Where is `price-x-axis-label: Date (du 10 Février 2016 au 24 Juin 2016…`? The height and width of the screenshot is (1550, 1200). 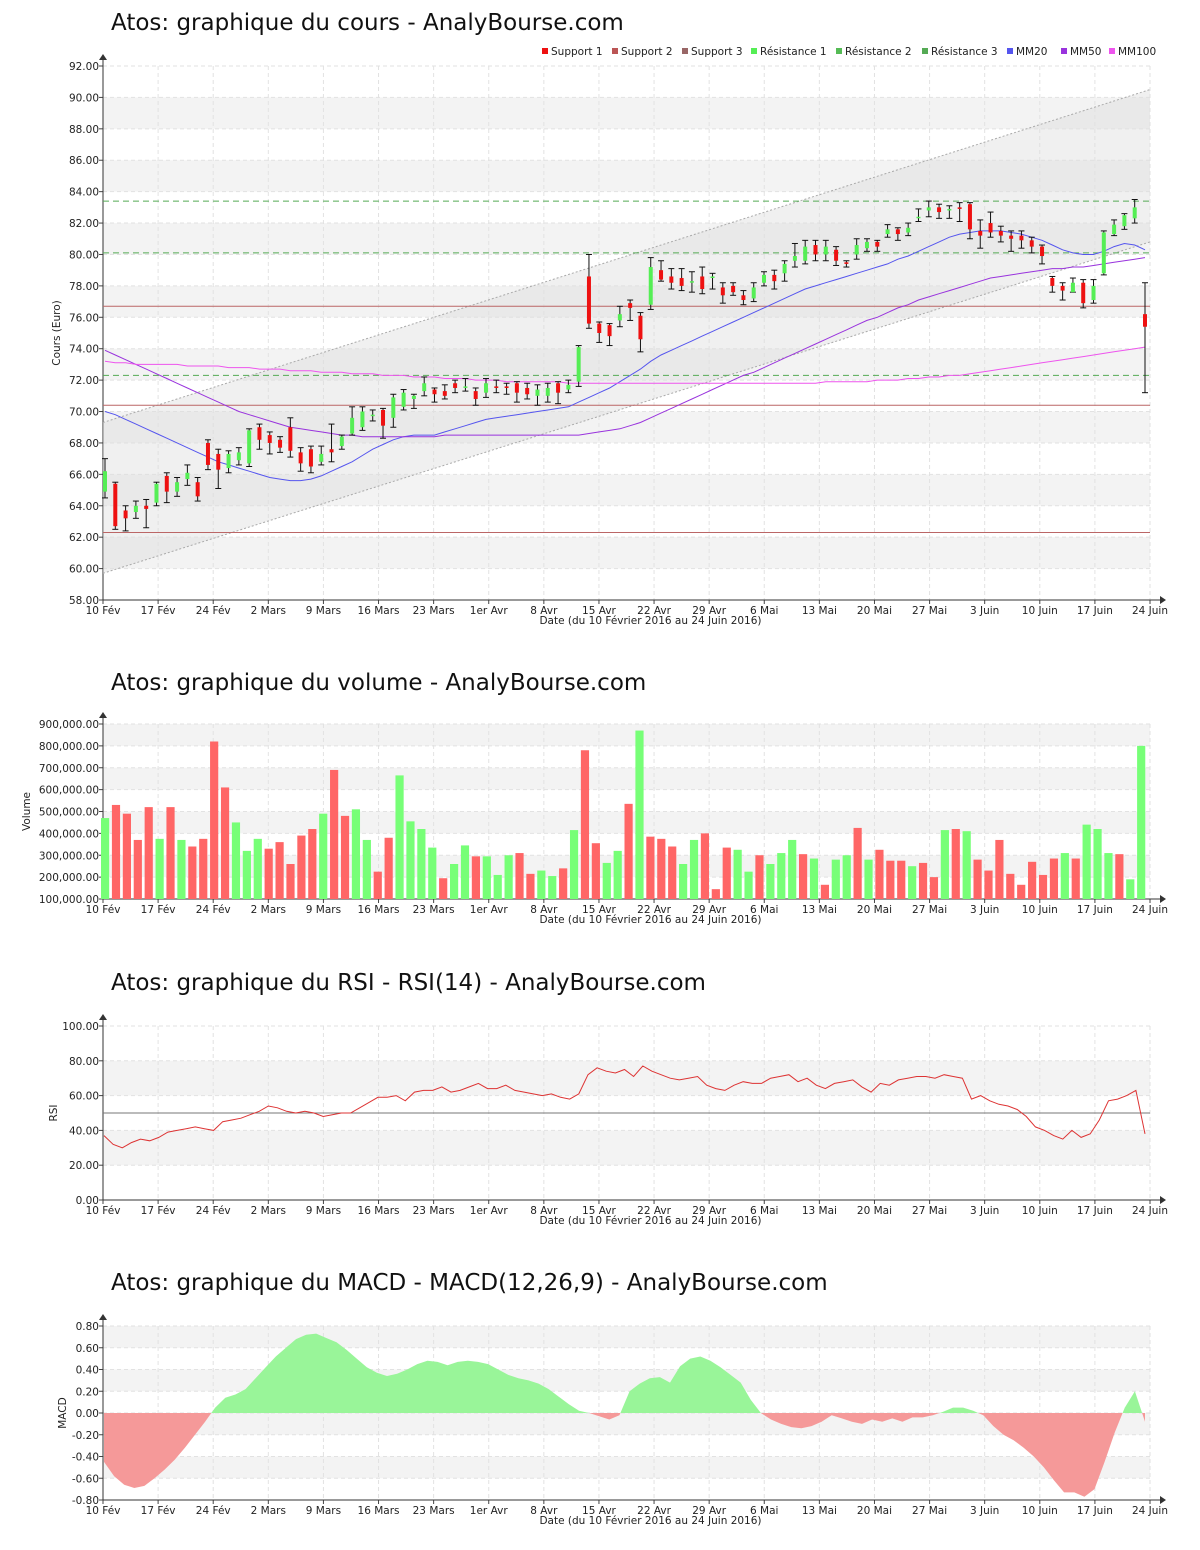
price-x-axis-label: Date (du 10 Février 2016 au 24 Juin 2016… is located at coordinates (650, 621).